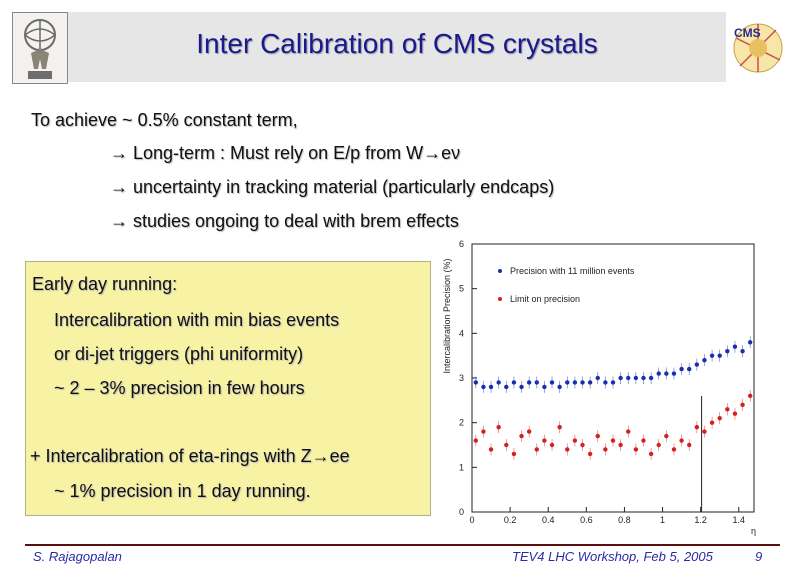 The height and width of the screenshot is (576, 792). Describe the element at coordinates (461, 289) in the screenshot. I see `y-tick-label: 5` at that location.